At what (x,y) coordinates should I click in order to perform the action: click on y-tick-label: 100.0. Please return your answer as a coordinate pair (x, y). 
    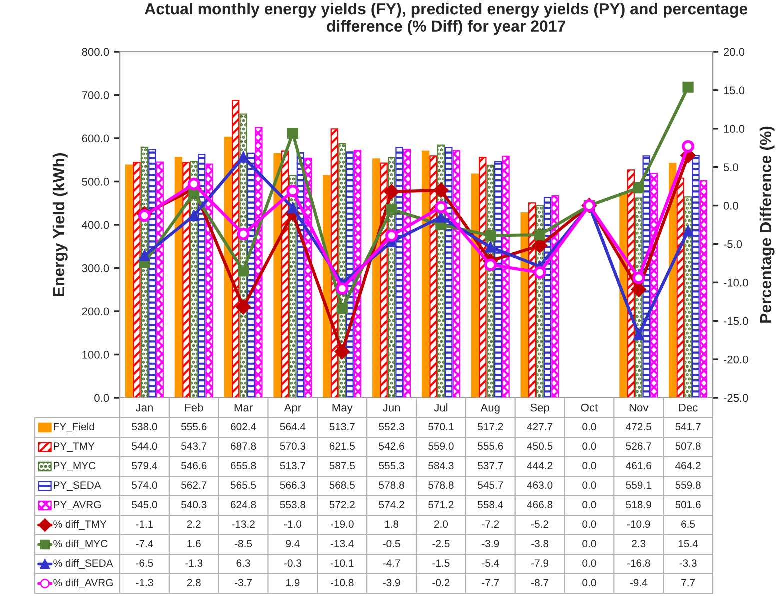
    Looking at the image, I should click on (96, 355).